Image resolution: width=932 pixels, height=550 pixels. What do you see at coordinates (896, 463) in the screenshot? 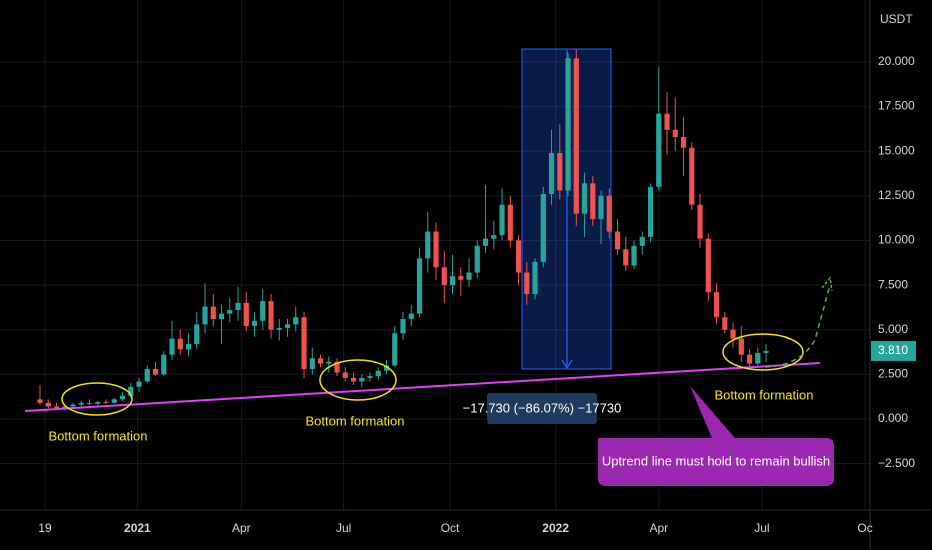
I see `y-tick-label: −2.500` at bounding box center [896, 463].